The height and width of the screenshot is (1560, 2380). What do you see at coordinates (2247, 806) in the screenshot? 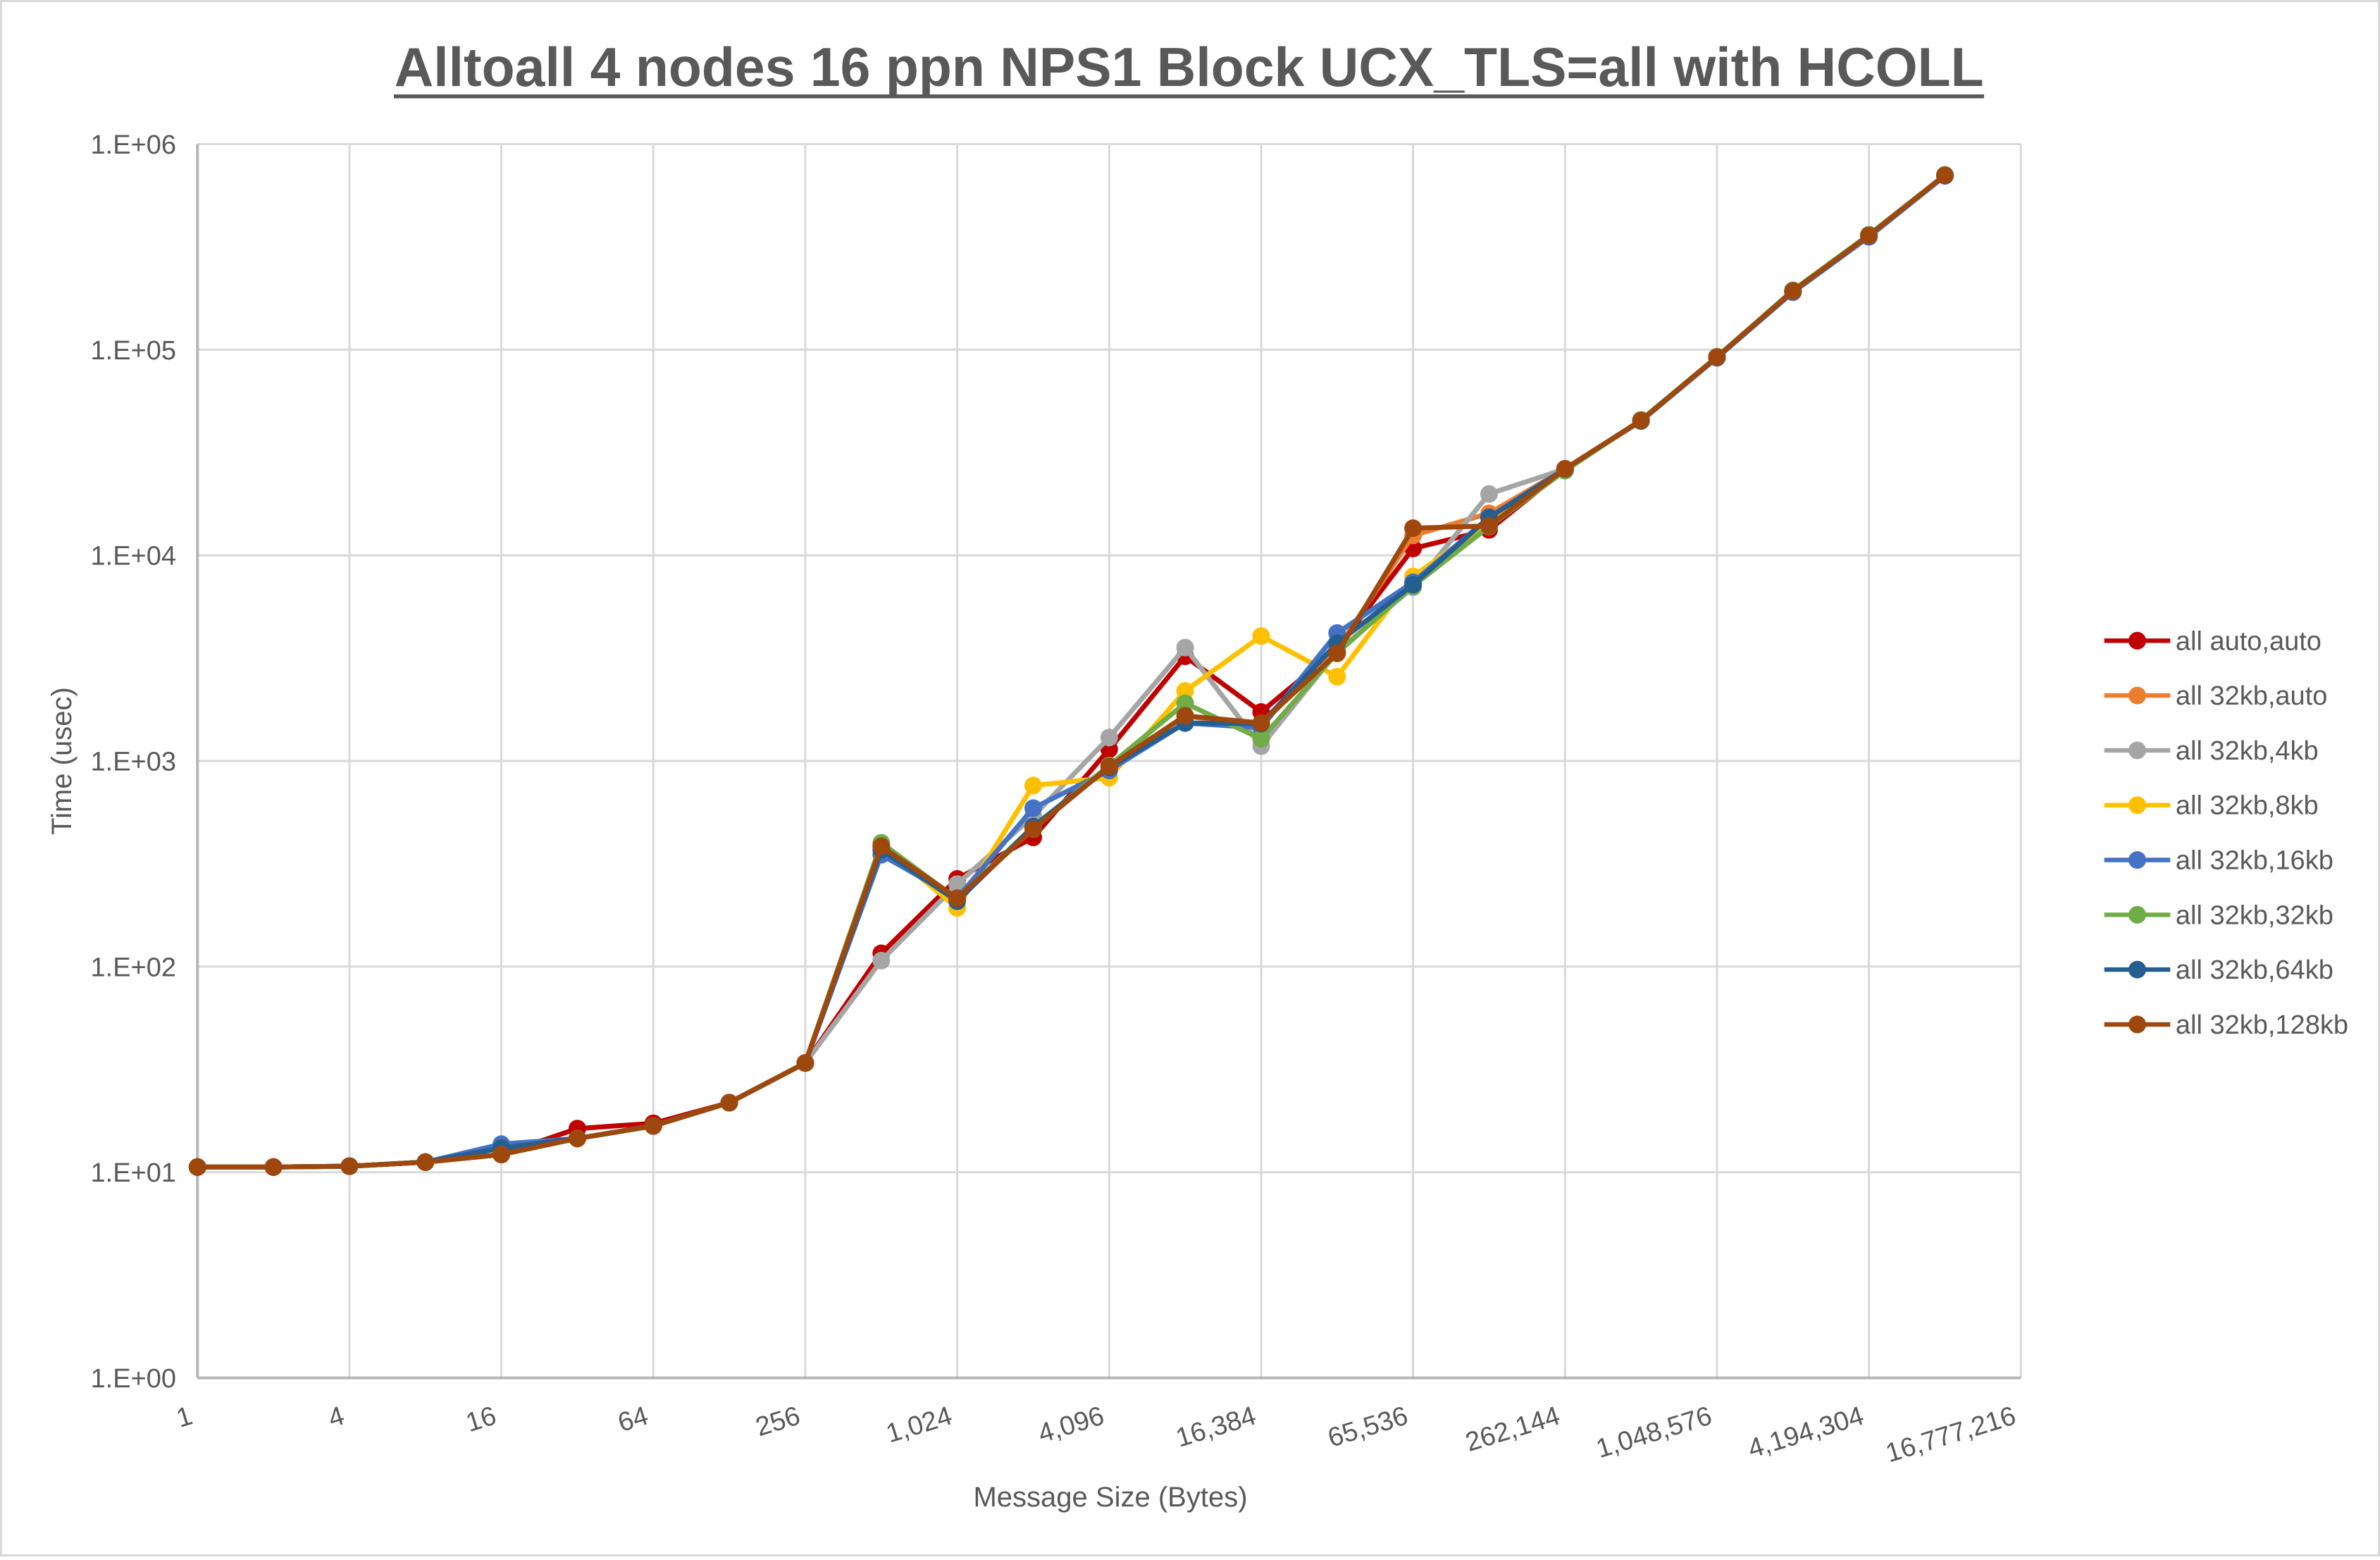
I see `svg-text: all 32kb,8kb` at bounding box center [2247, 806].